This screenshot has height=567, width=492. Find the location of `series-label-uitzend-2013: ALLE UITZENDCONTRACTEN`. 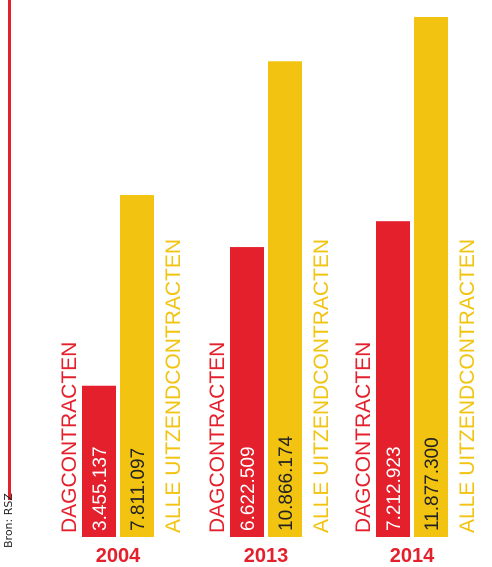

series-label-uitzend-2013: ALLE UITZENDCONTRACTEN is located at coordinates (321, 386).